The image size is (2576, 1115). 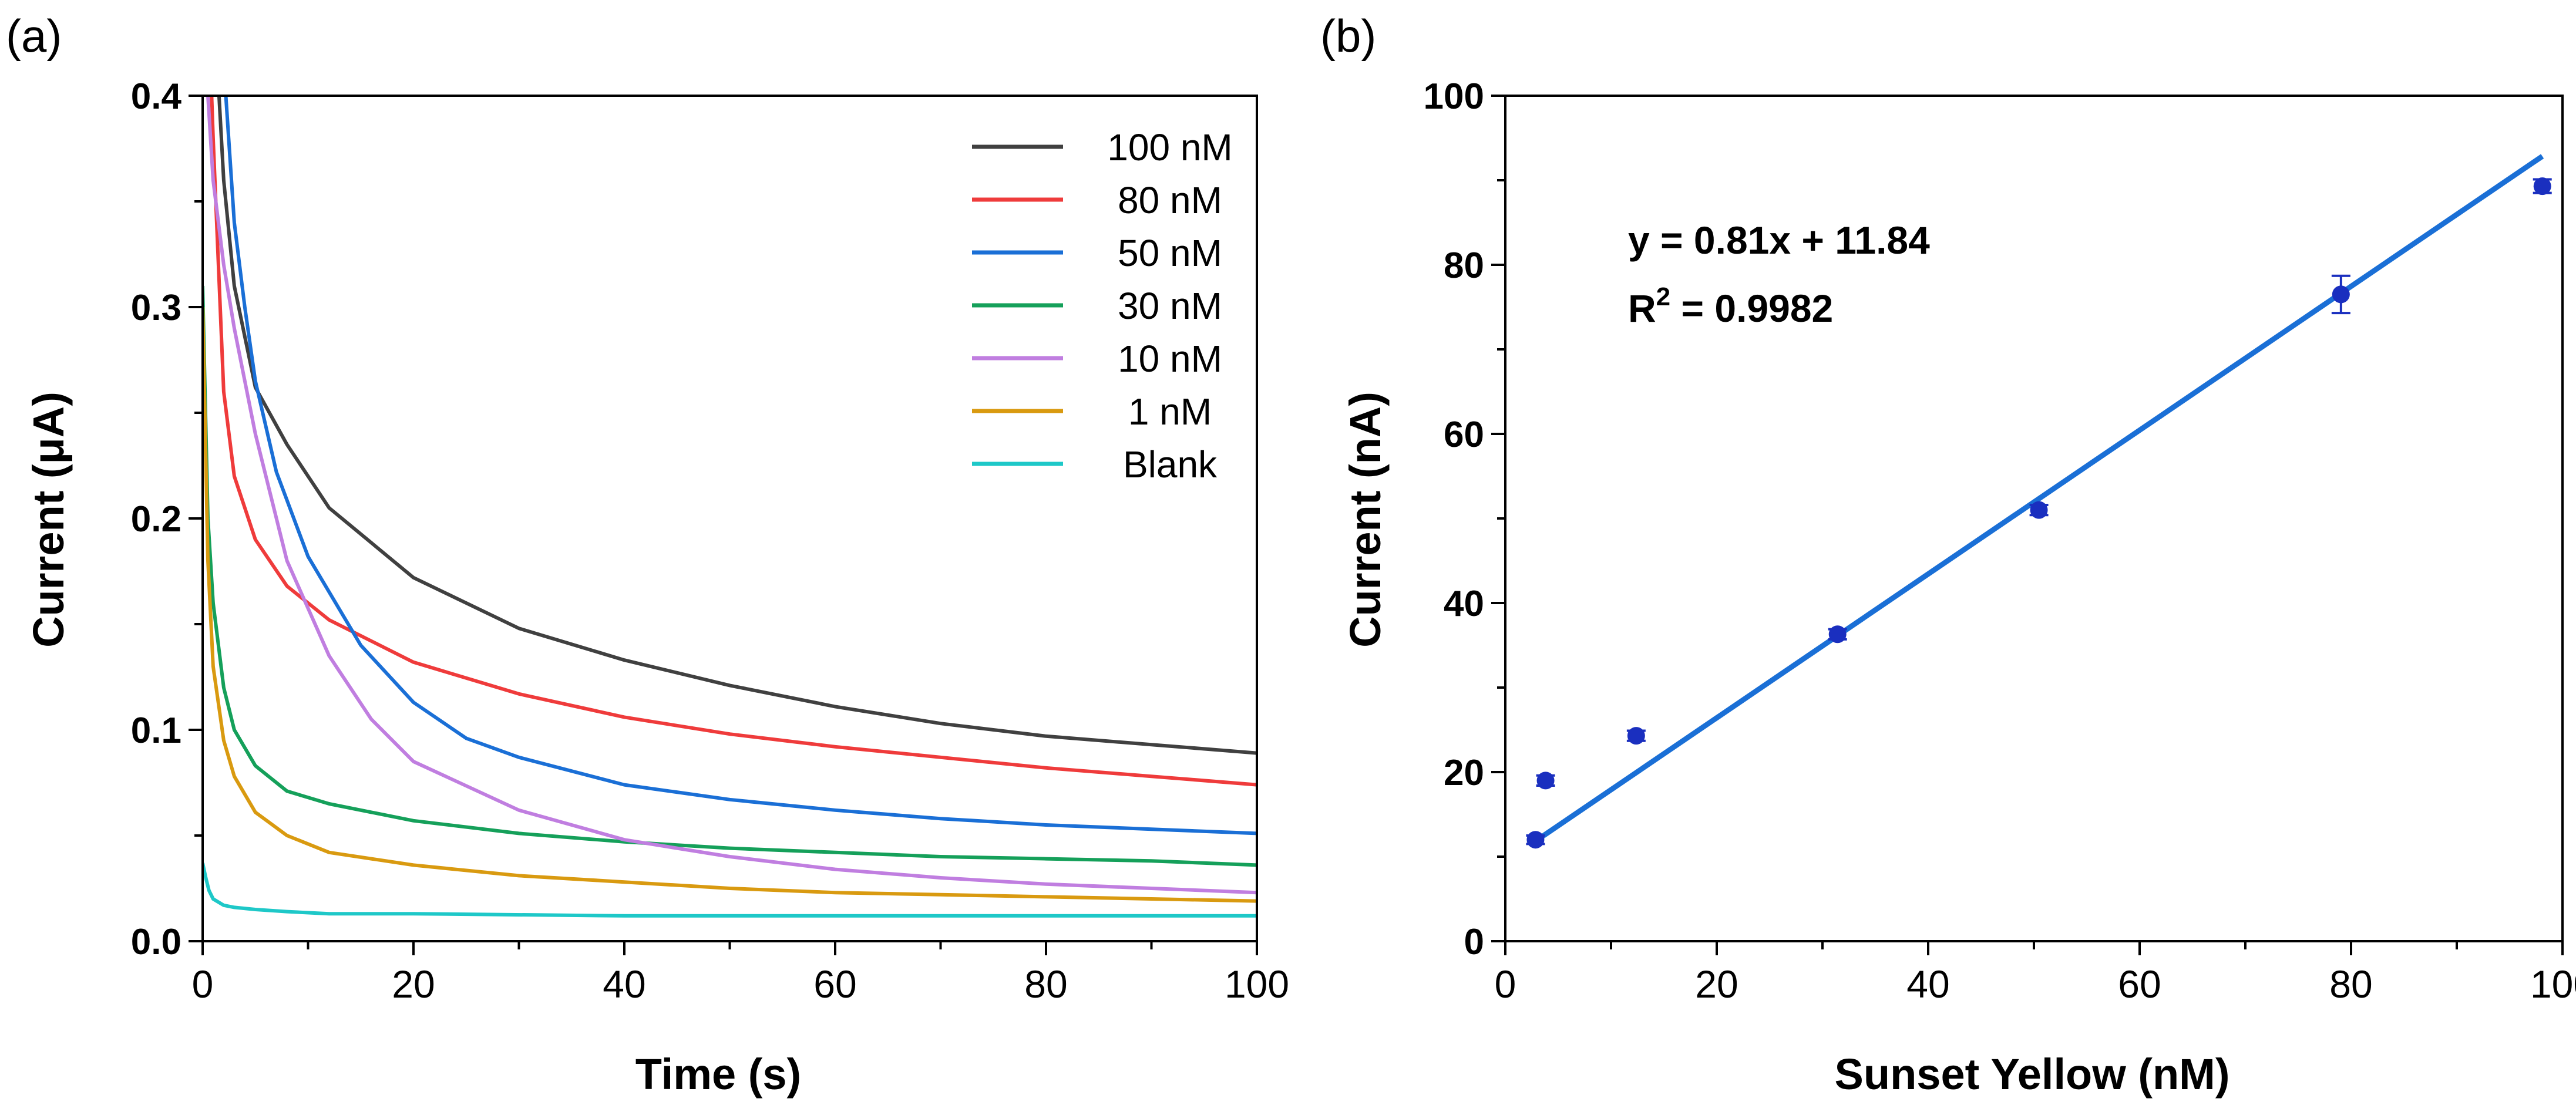 I want to click on legend-label-10-nm: 10 nM, so click(x=1170, y=359).